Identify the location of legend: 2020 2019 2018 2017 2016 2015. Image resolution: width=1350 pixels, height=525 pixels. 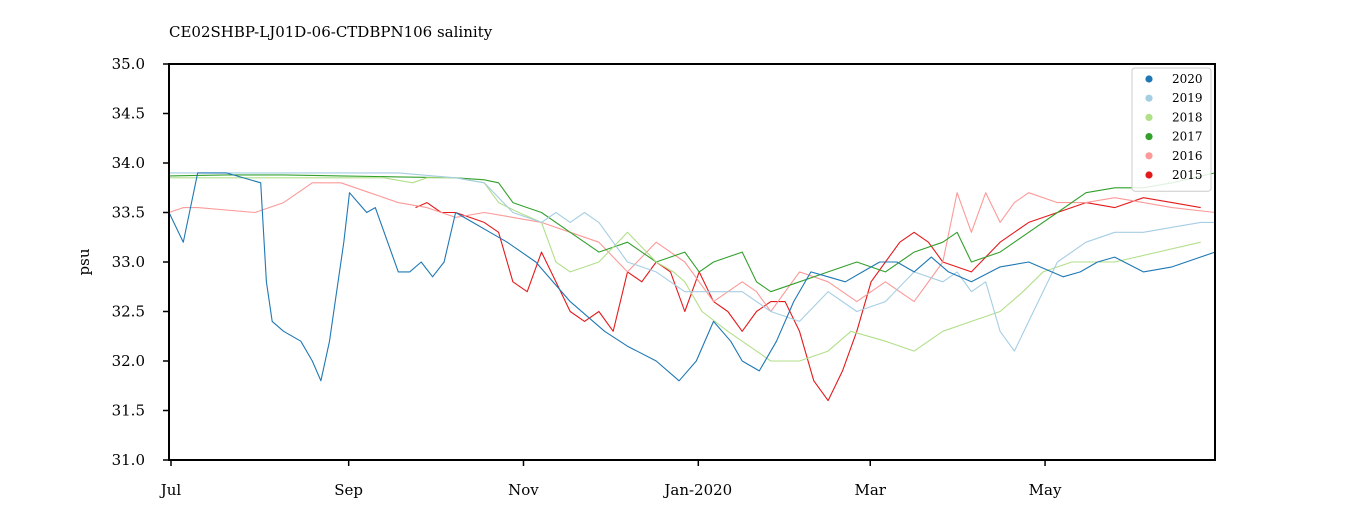
(1171, 129).